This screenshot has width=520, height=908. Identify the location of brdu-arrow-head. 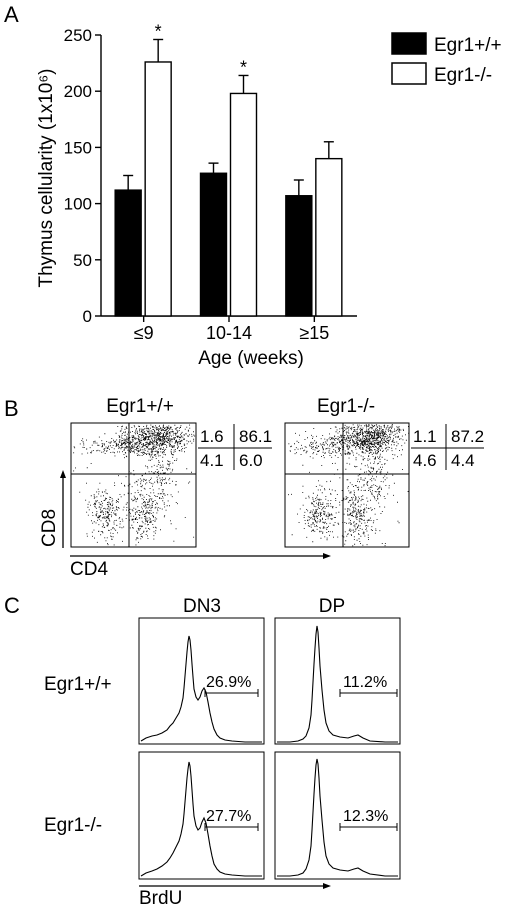
(327, 886).